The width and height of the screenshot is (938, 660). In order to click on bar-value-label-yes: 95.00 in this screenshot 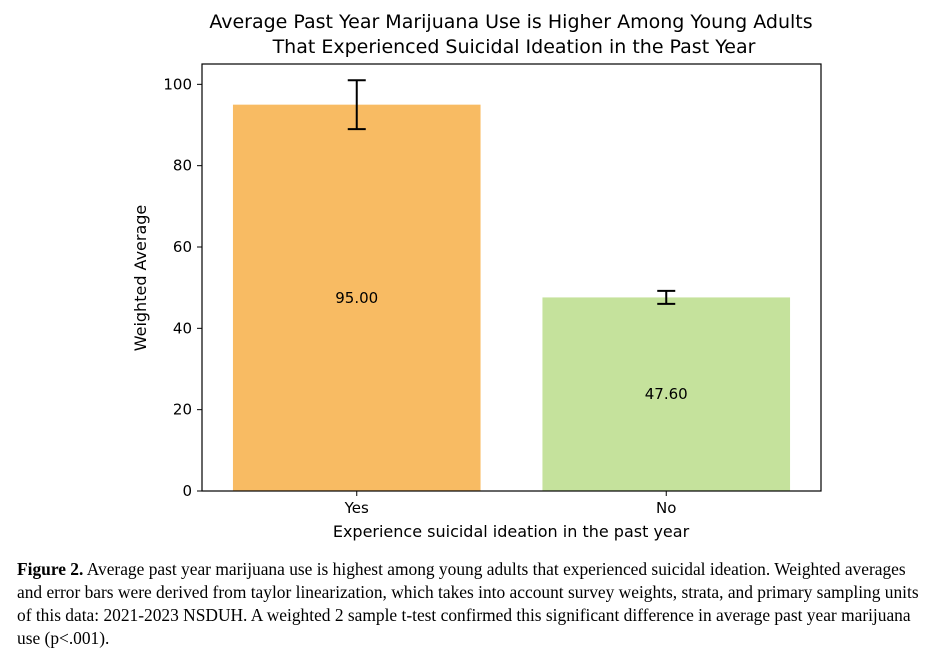, I will do `click(356, 298)`.